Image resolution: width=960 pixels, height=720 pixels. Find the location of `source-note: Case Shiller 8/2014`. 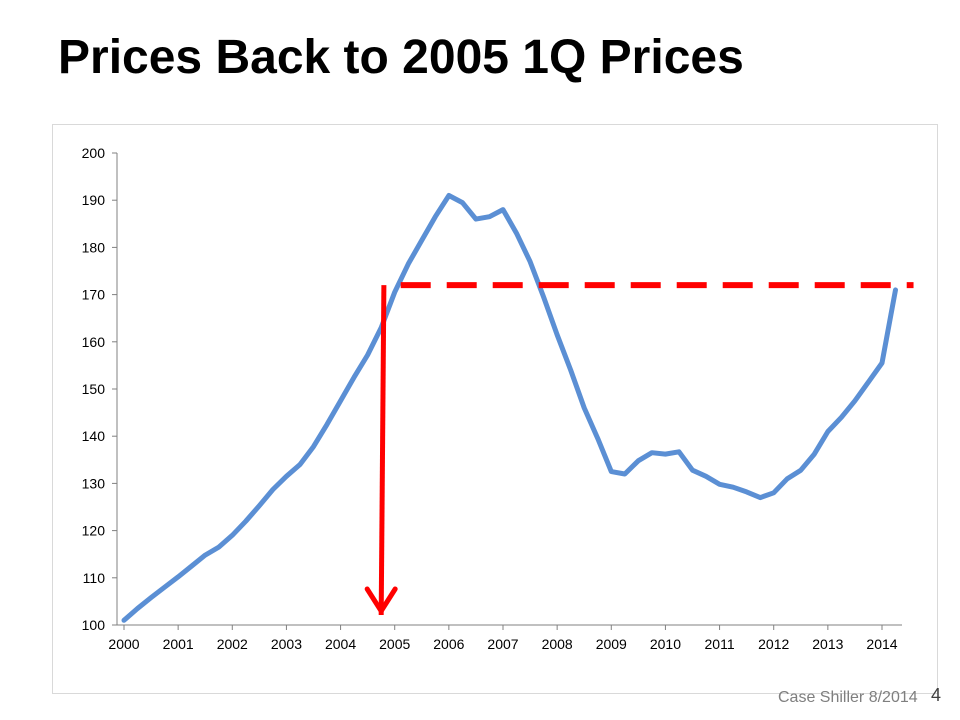

source-note: Case Shiller 8/2014 is located at coordinates (848, 697).